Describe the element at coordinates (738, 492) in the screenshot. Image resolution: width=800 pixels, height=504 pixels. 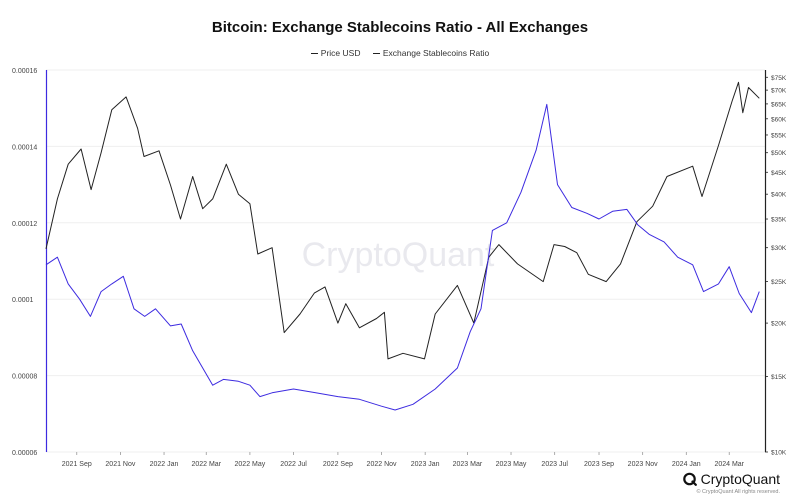
I see `copyright-text: © CryptoQuant All rights reserved.` at that location.